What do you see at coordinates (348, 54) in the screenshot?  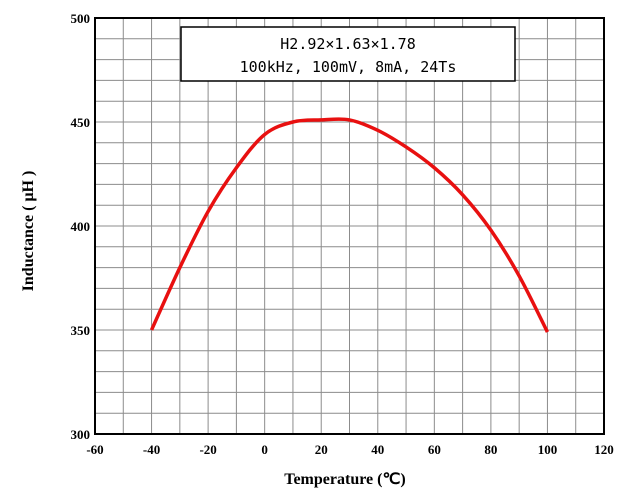 I see `annotation-box: H2.92×1.63×1.78 100kHz, 100mV, 8mA, 24Ts` at bounding box center [348, 54].